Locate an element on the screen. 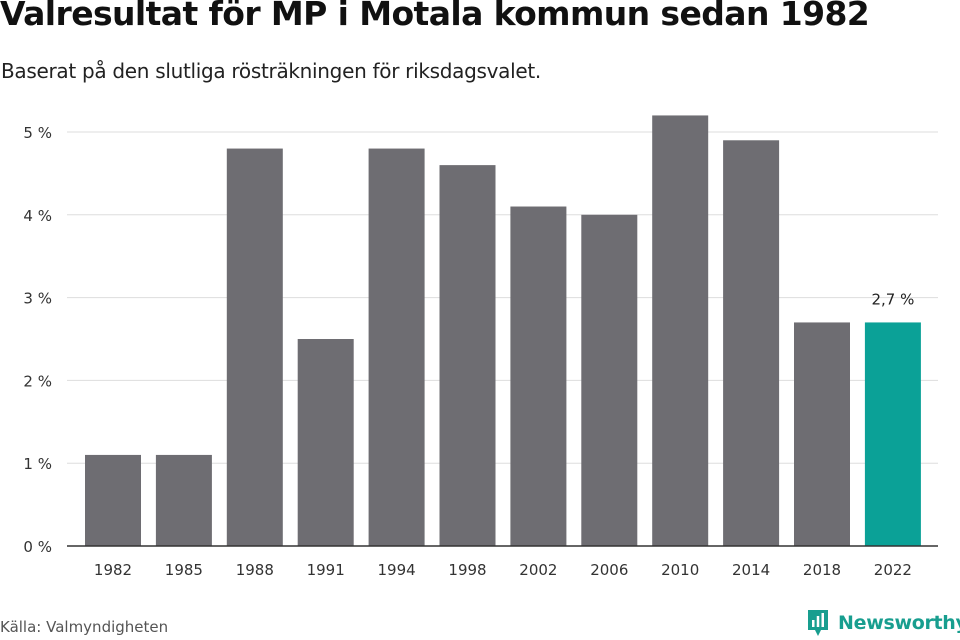 This screenshot has height=640, width=960. y-tick-label: 5 % is located at coordinates (37, 133).